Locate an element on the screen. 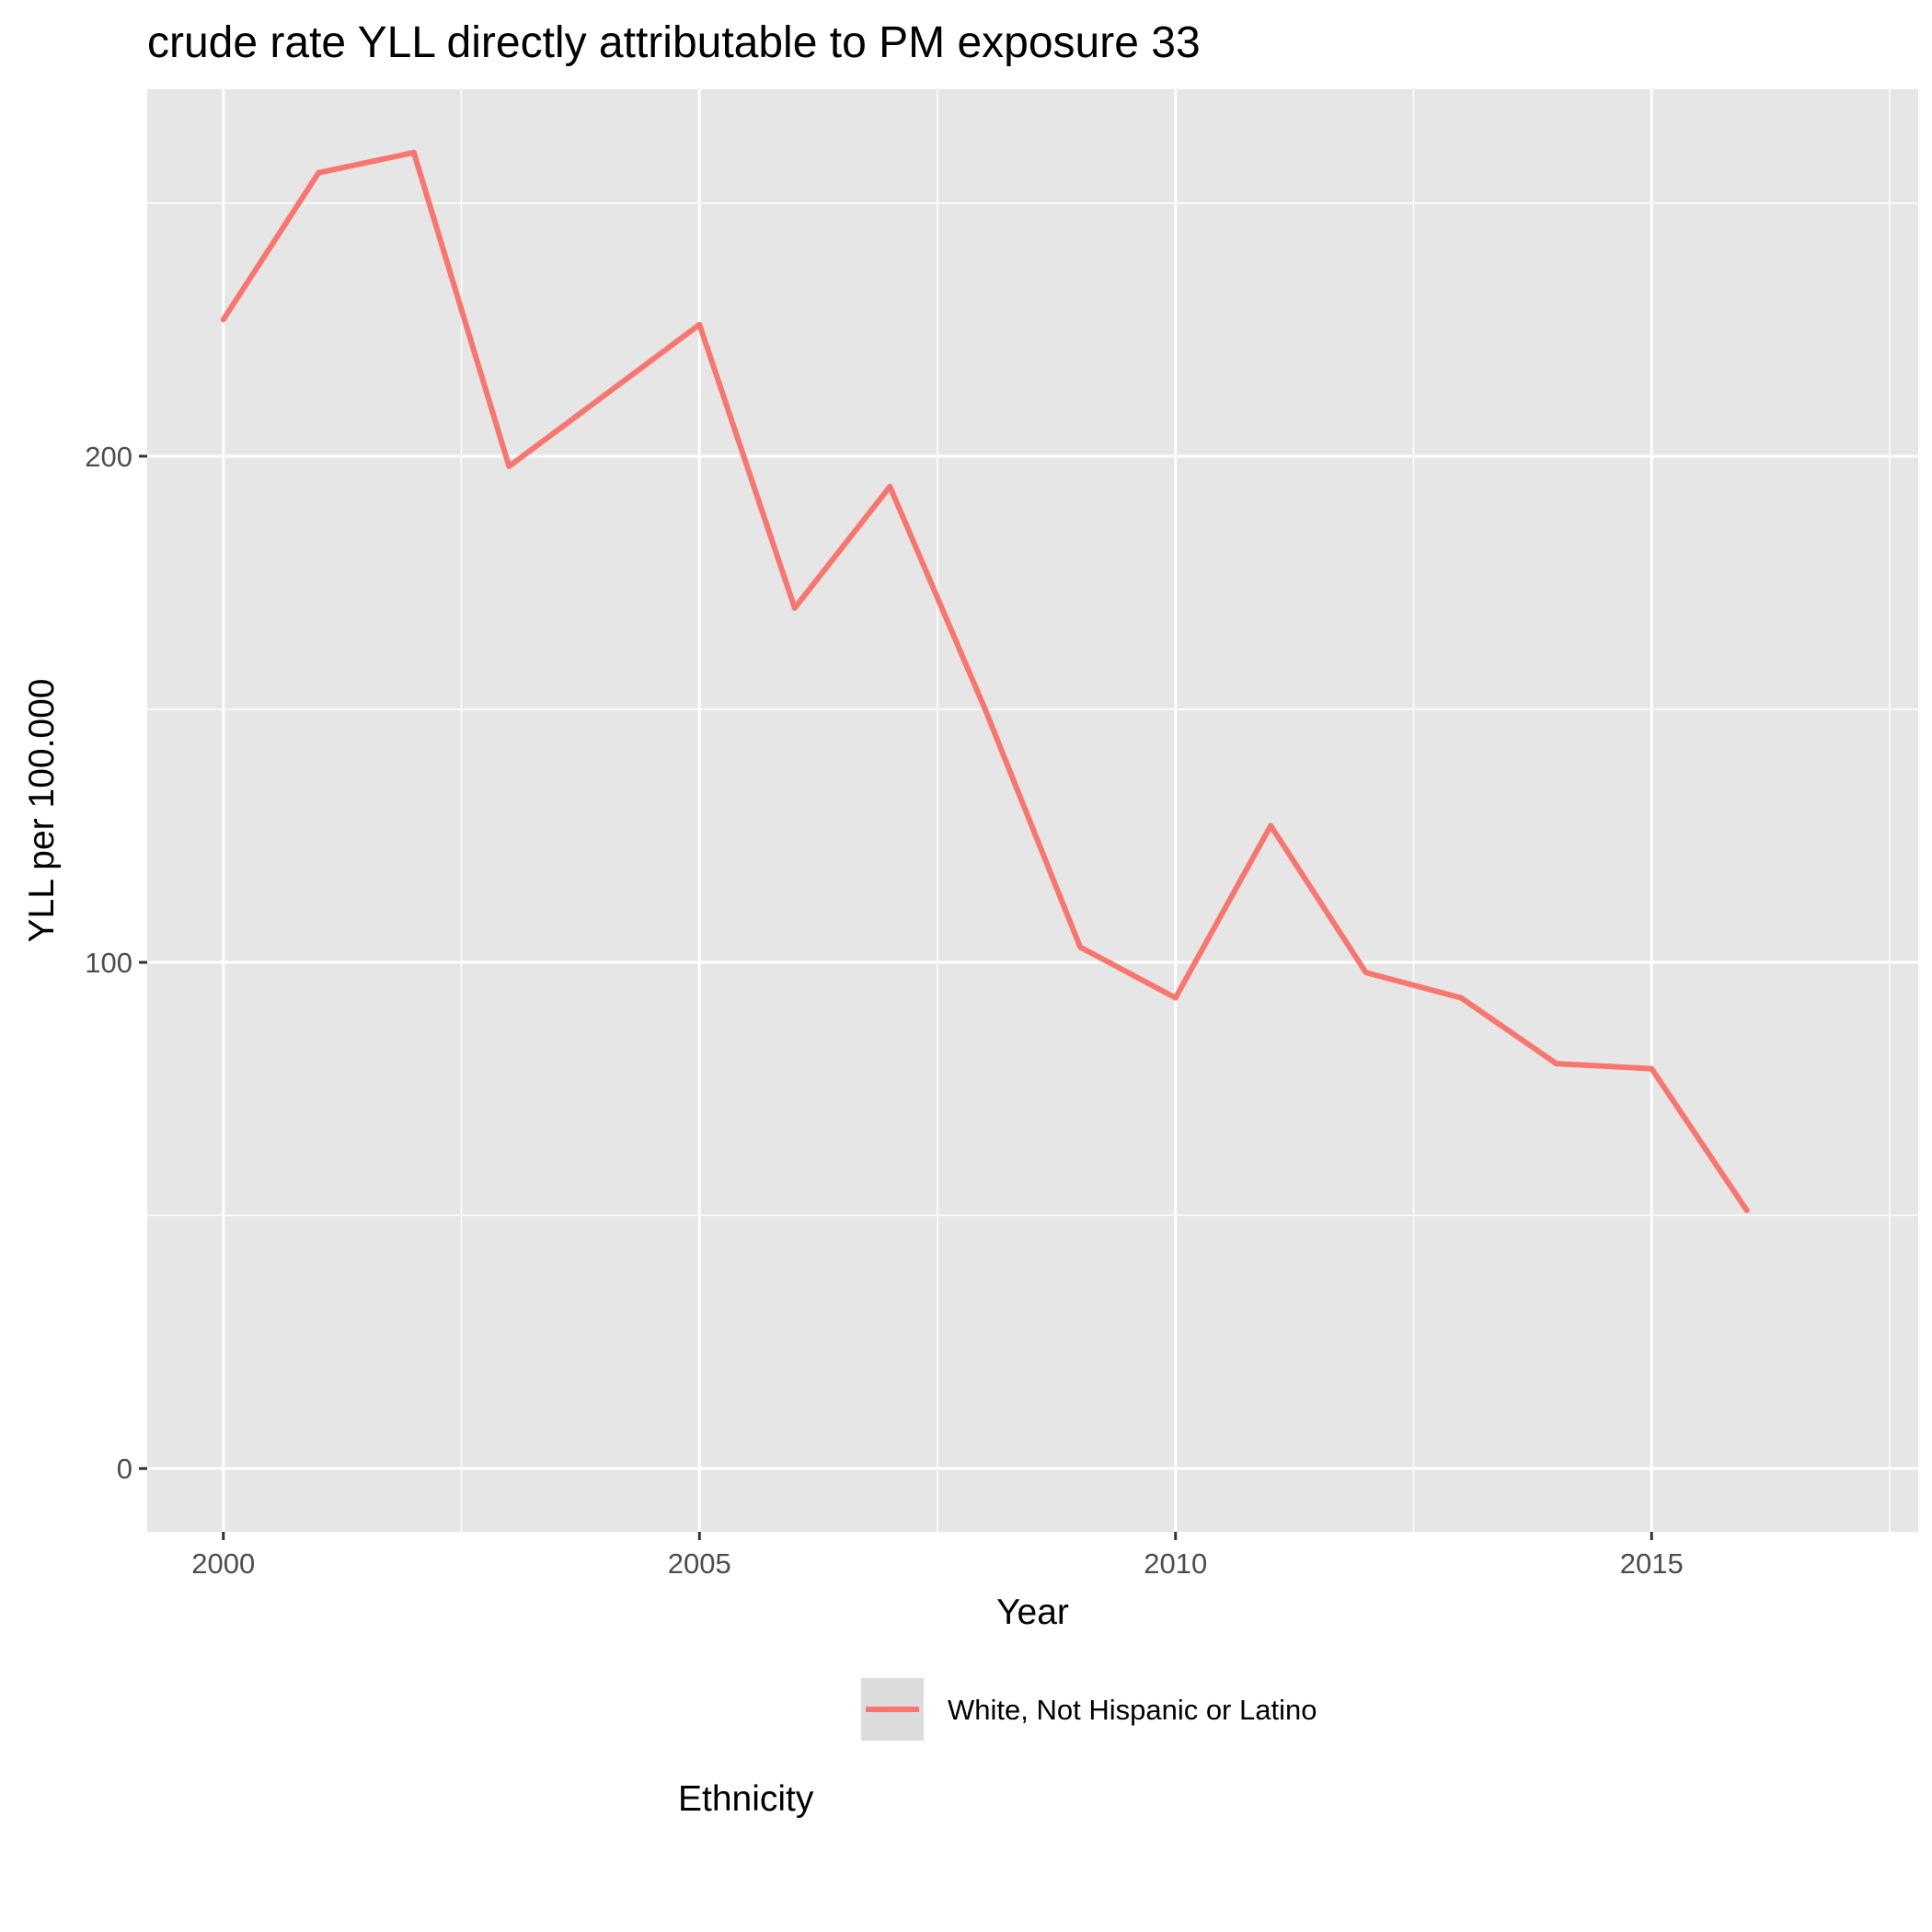  legend: White, Not Hispanic or Latino Ethnicity is located at coordinates (997, 1747).